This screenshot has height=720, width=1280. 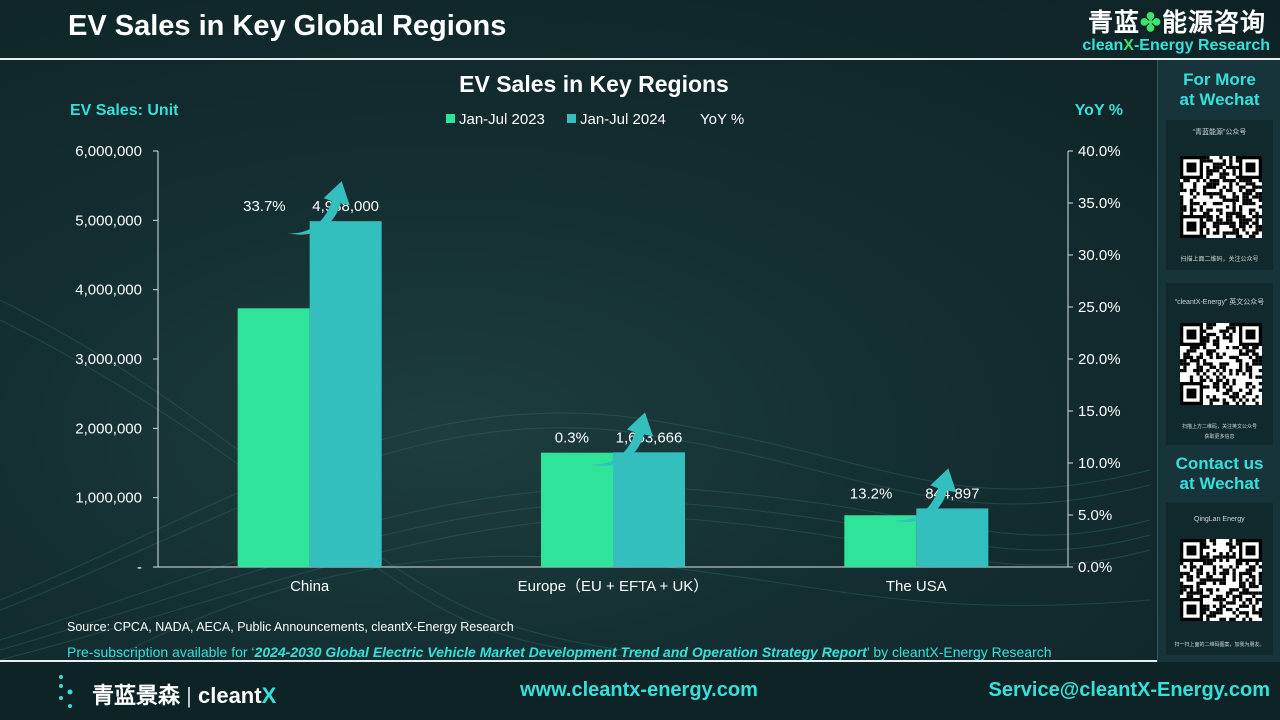 I want to click on y2-tick-label: 25.0%, so click(x=1099, y=307).